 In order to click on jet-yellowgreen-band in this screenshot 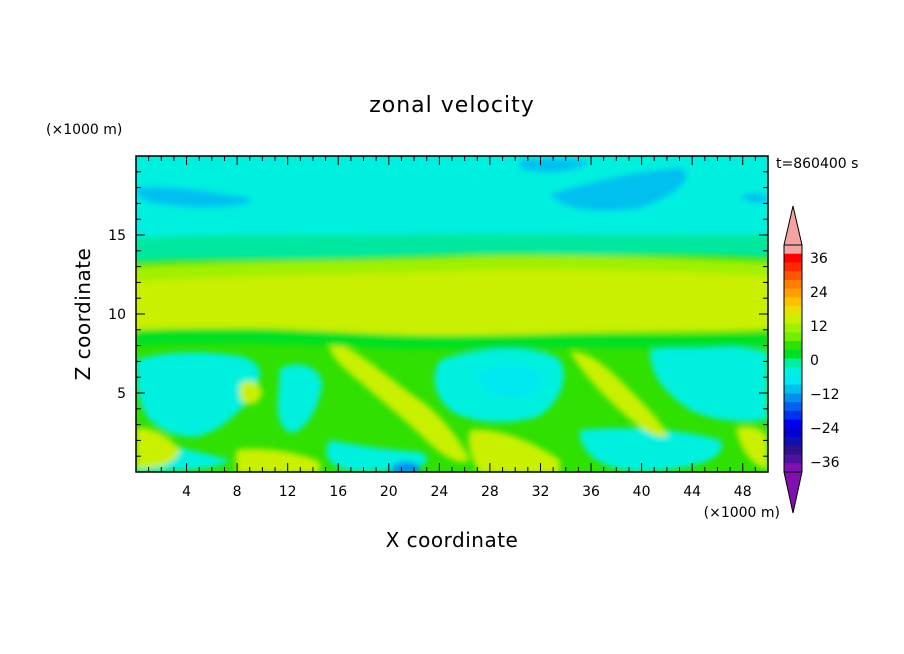, I will do `click(452, 300)`.